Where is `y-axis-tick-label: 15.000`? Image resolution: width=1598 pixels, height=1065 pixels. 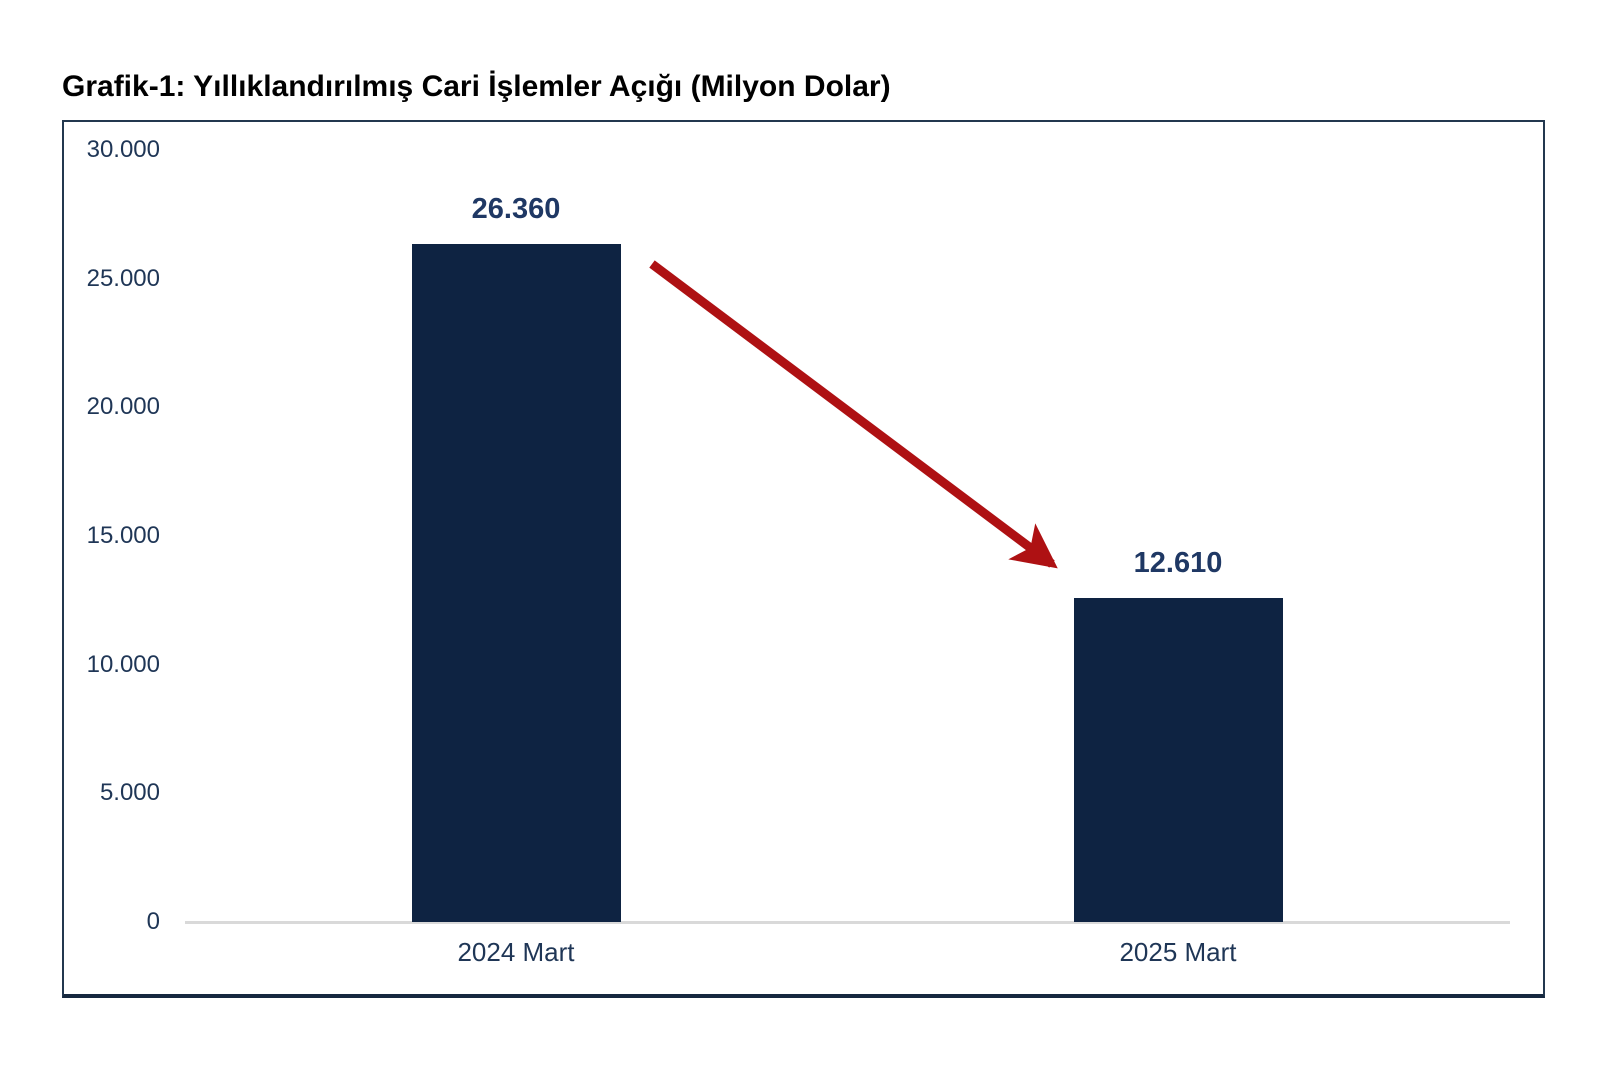
y-axis-tick-label: 15.000 is located at coordinates (123, 535).